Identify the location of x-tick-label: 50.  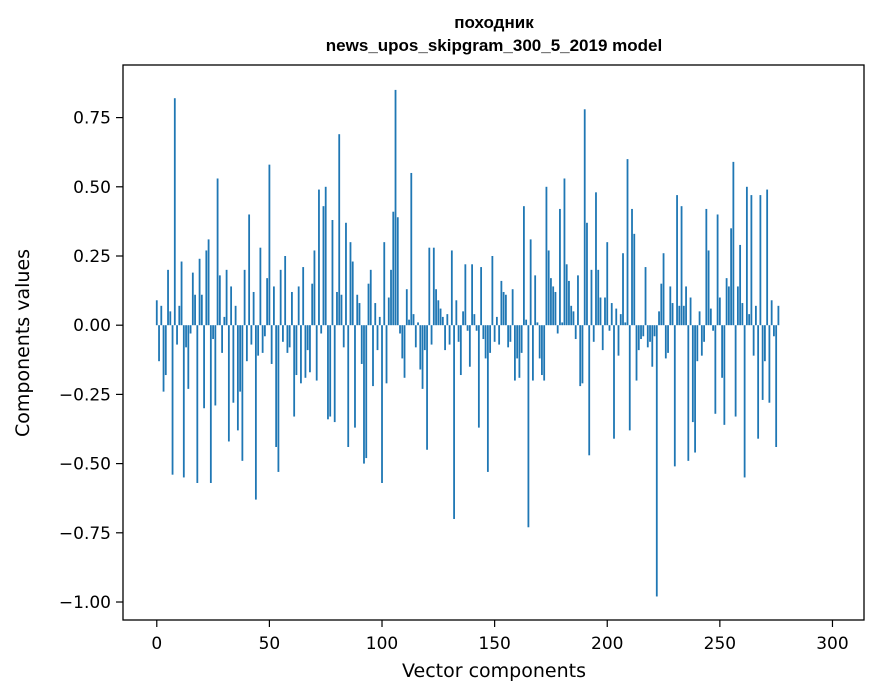
(270, 644).